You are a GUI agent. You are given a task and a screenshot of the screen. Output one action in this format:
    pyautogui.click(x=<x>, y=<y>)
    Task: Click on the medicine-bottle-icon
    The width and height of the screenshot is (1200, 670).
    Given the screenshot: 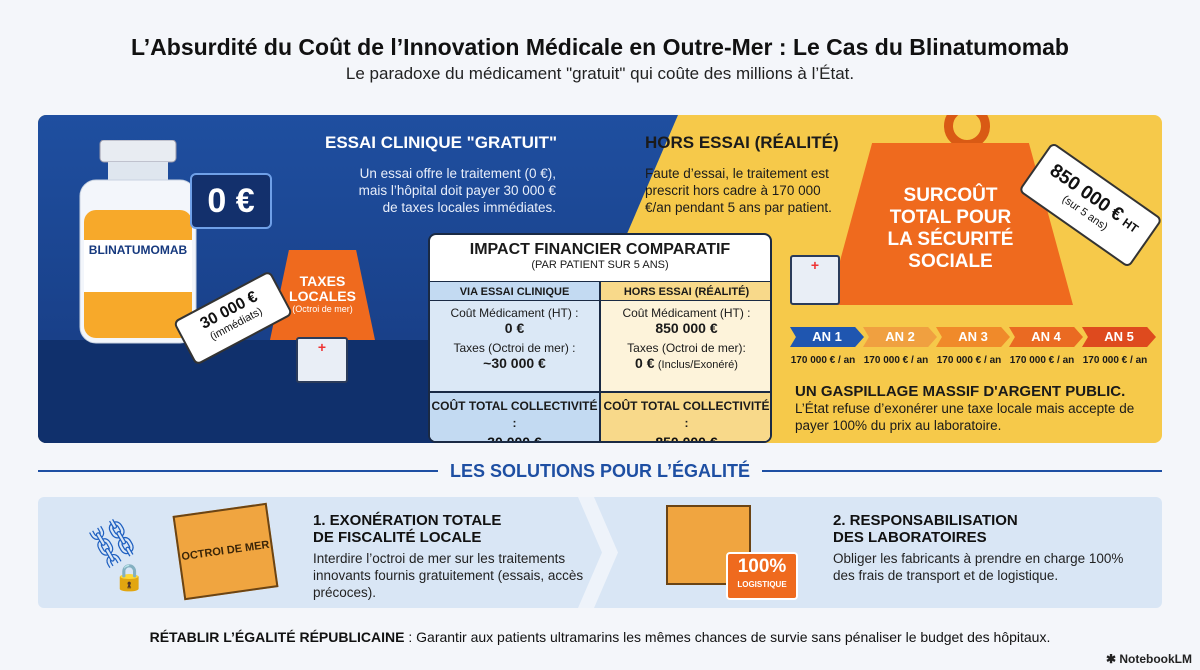 What is the action you would take?
    pyautogui.click(x=138, y=242)
    